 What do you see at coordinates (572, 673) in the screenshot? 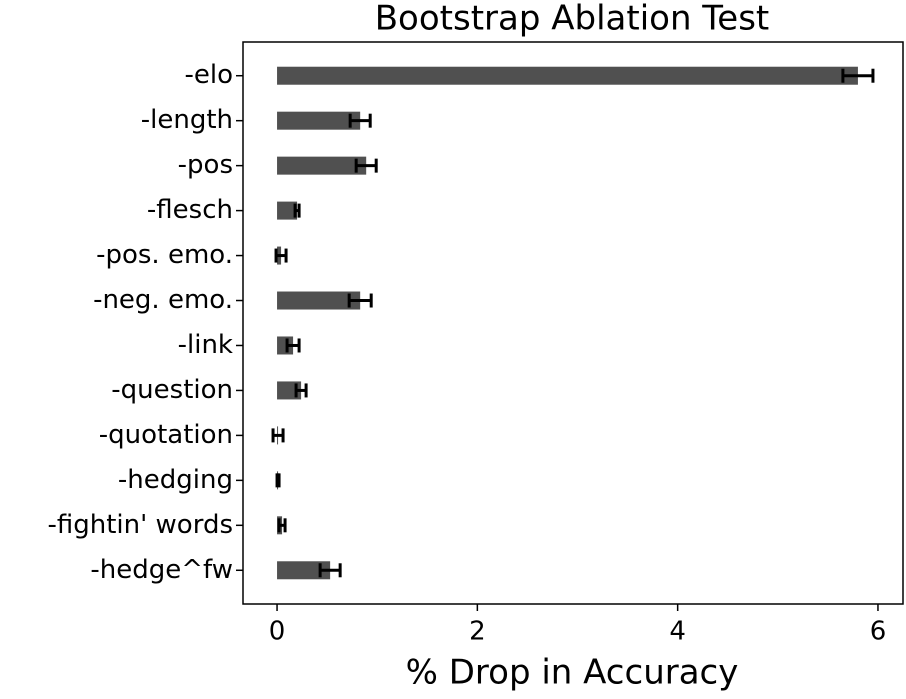
I see `x-axis-label: % Drop in Accuracy` at bounding box center [572, 673].